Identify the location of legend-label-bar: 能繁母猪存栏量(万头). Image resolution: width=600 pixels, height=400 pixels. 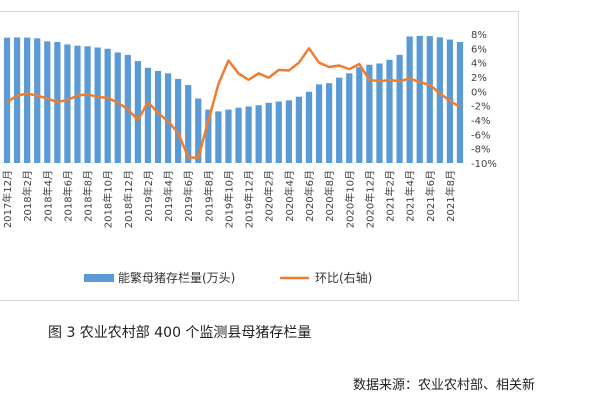
(176, 277).